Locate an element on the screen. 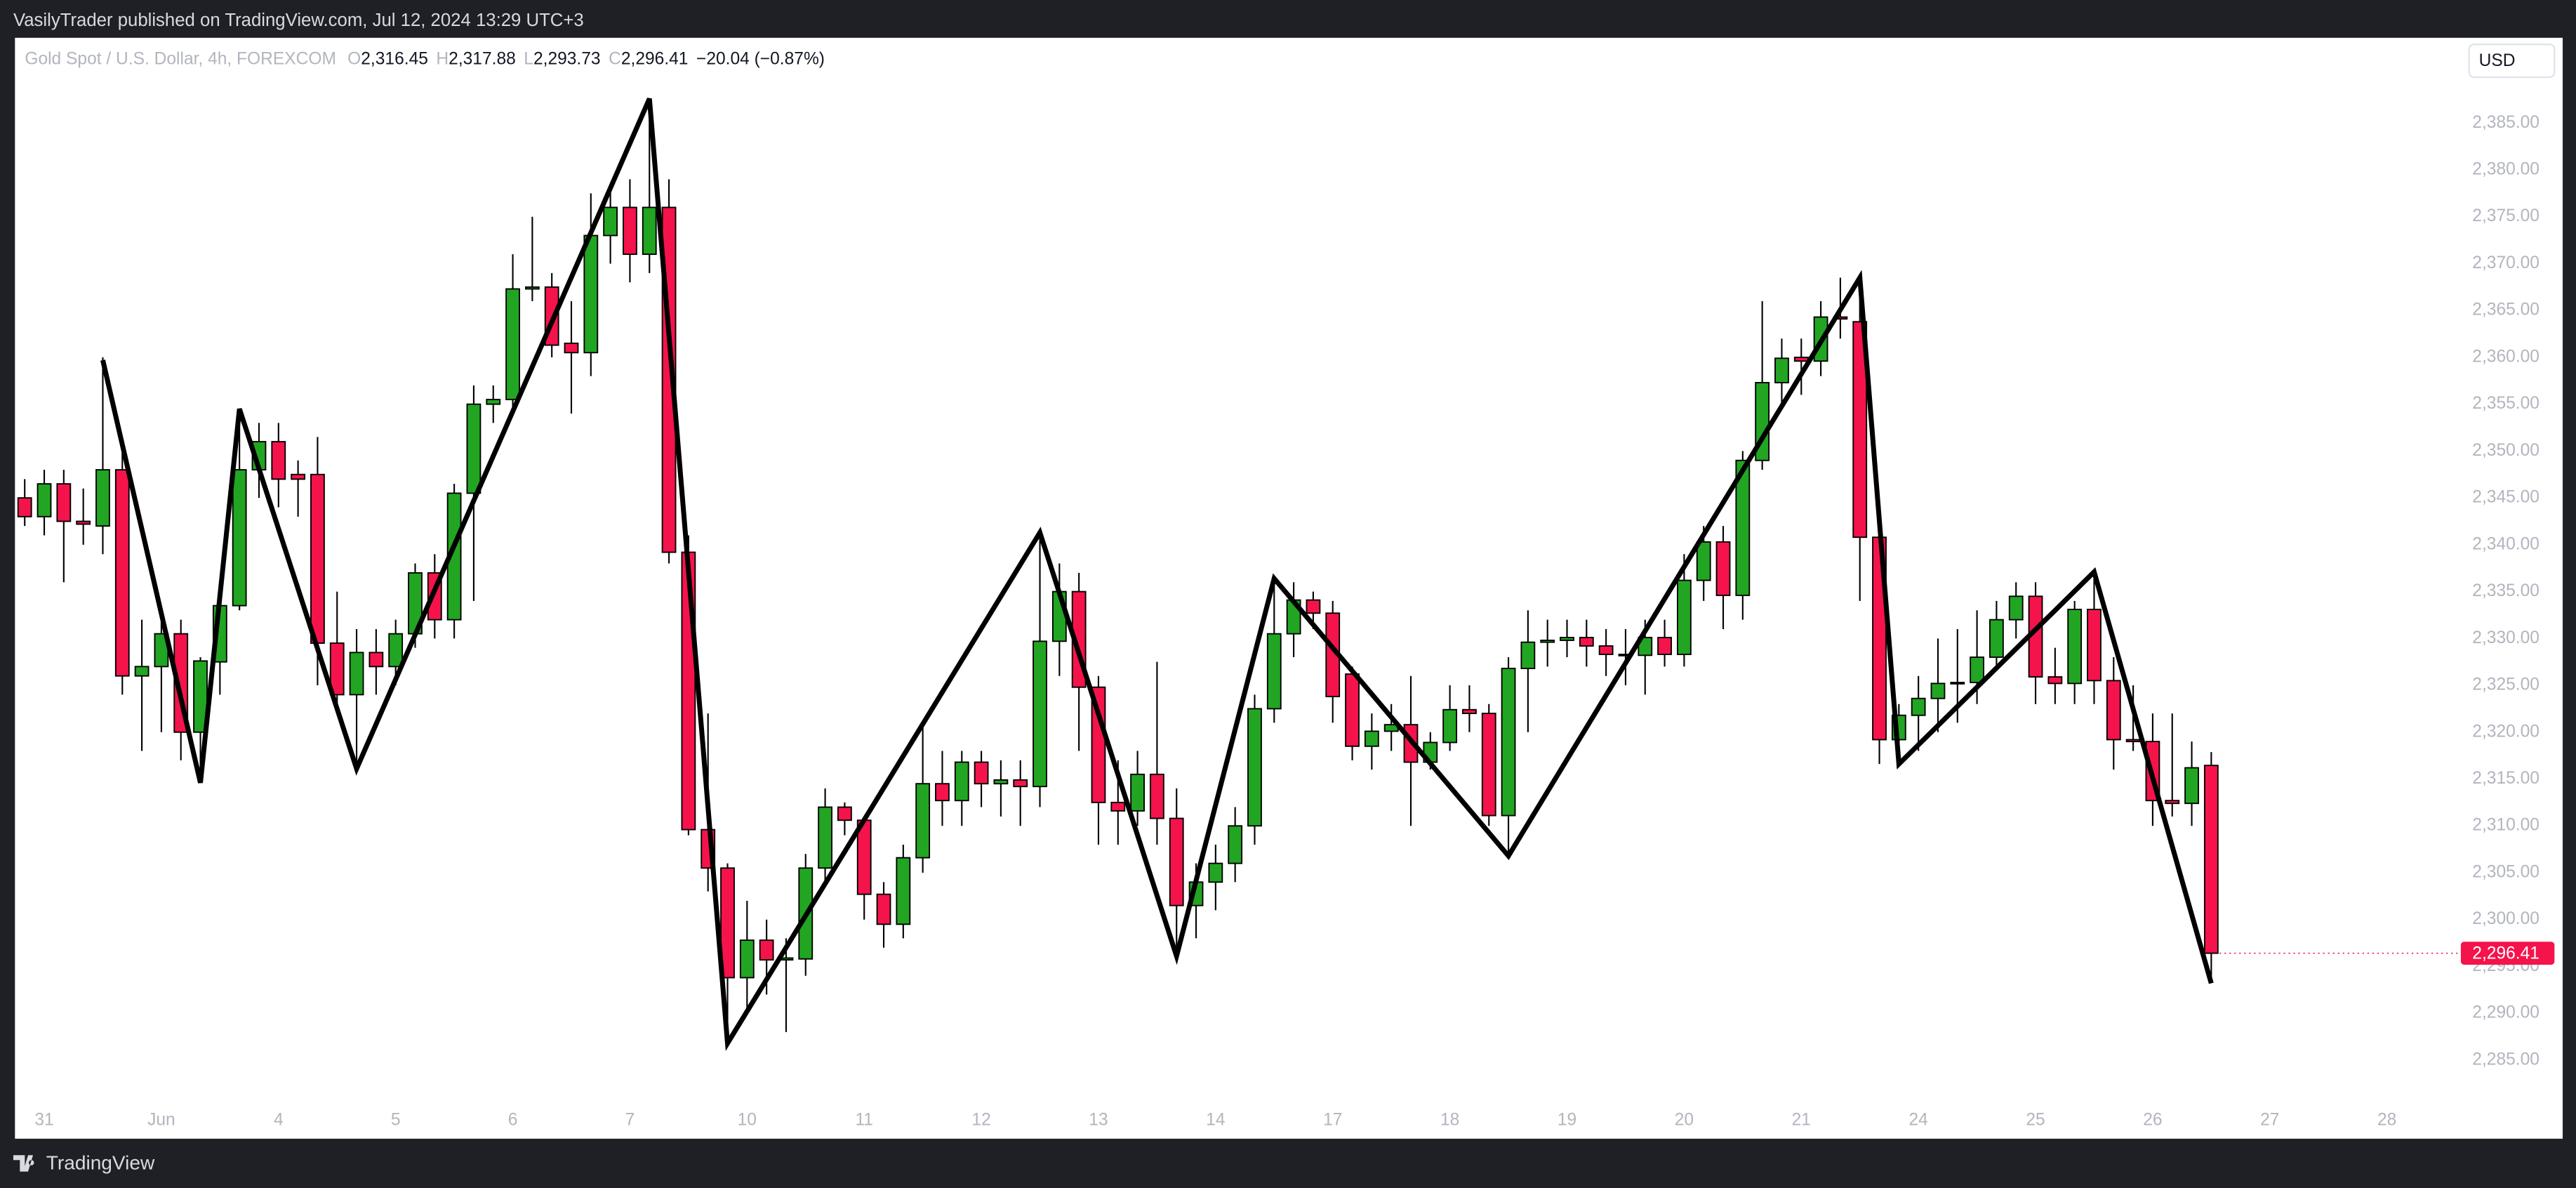  y-tick-label: 2,380.00 is located at coordinates (2506, 168).